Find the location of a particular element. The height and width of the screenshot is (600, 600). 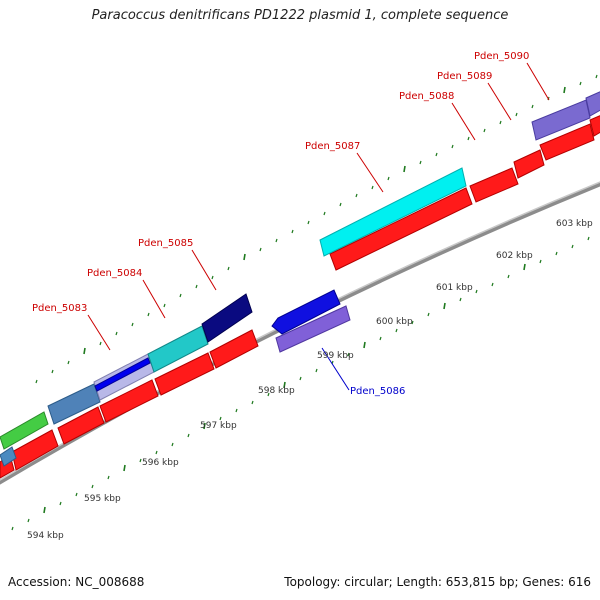

accession-label: Accession: NC_008688 is located at coordinates (76, 582).